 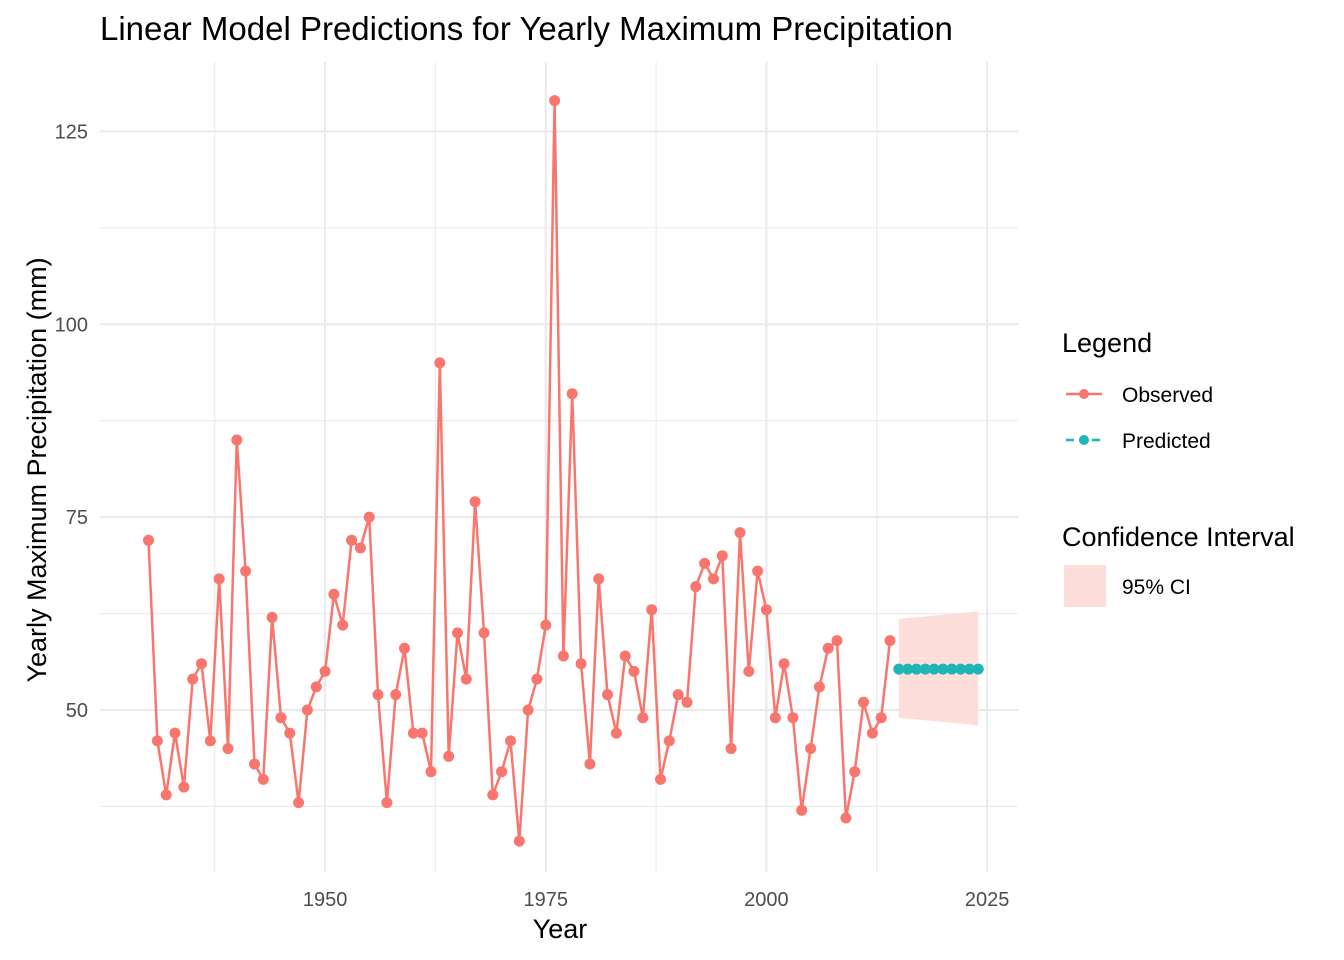 What do you see at coordinates (1107, 343) in the screenshot?
I see `legend-title: Legend` at bounding box center [1107, 343].